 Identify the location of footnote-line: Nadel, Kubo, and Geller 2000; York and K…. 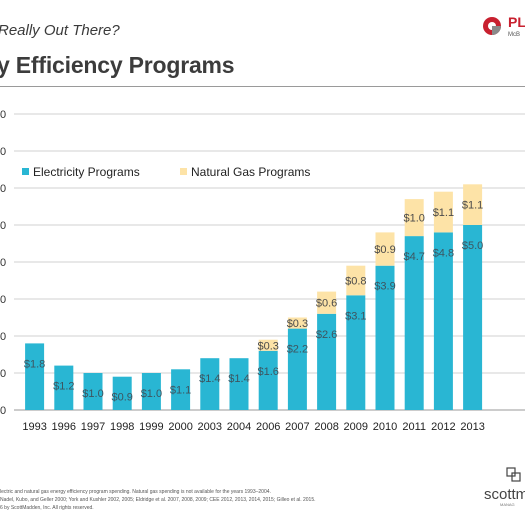
(158, 500).